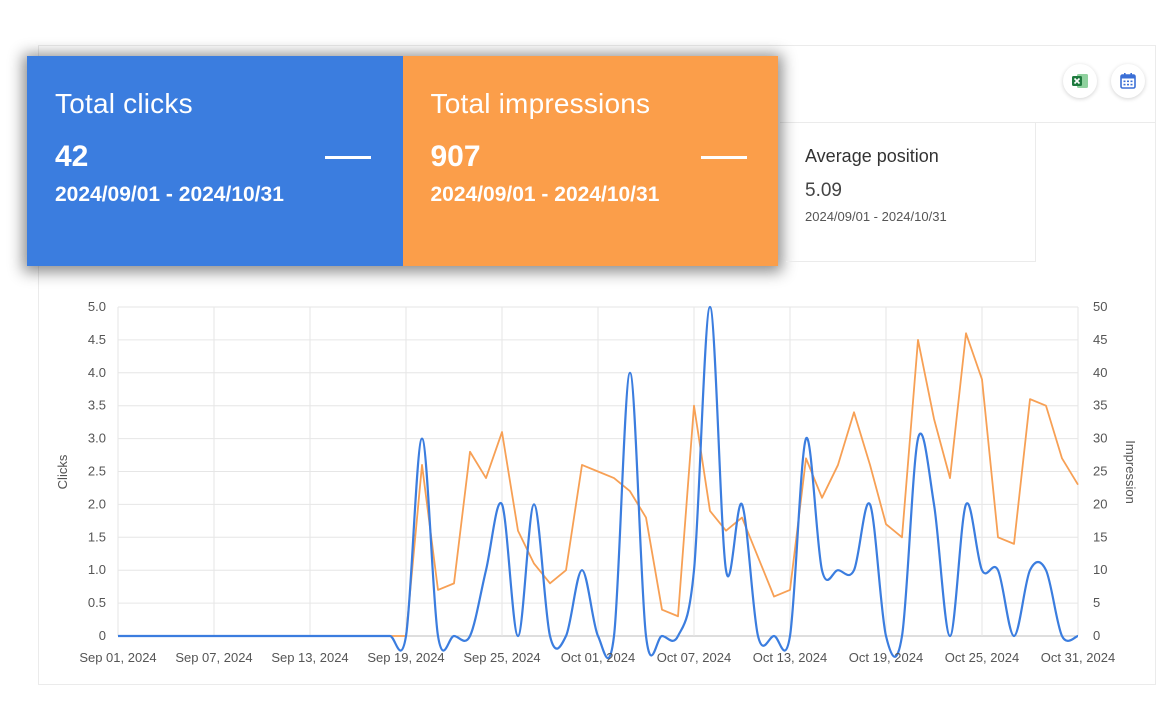 The image size is (1170, 716). Describe the element at coordinates (97, 536) in the screenshot. I see `left-y-tick-label: 1.5` at that location.